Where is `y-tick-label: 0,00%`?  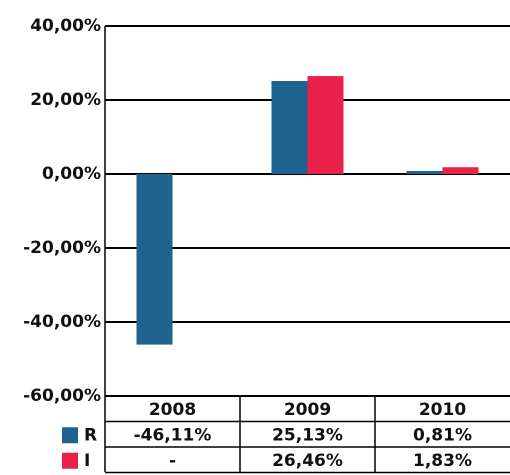
y-tick-label: 0,00% is located at coordinates (71, 174).